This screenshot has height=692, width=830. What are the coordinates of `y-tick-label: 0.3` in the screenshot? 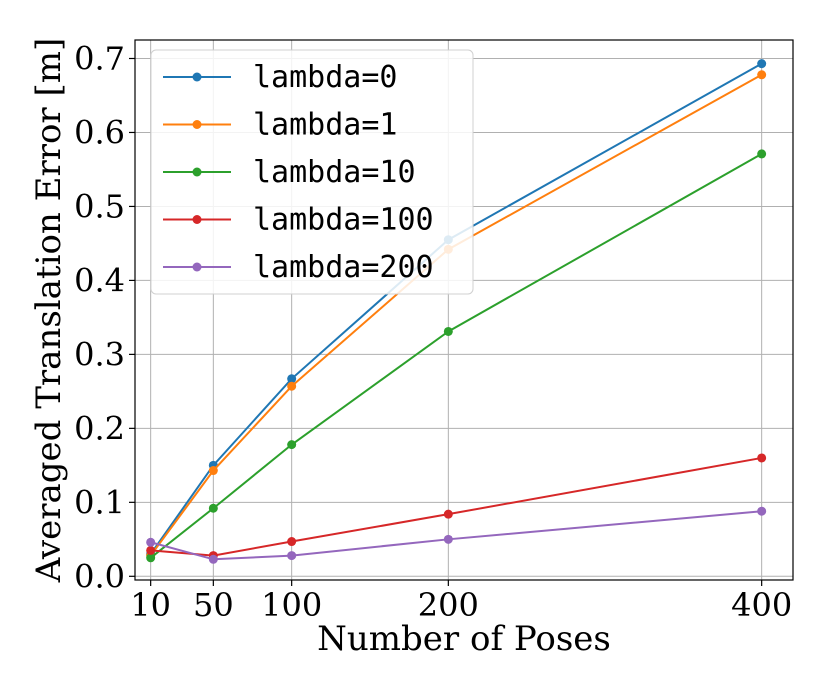 It's located at (99, 354).